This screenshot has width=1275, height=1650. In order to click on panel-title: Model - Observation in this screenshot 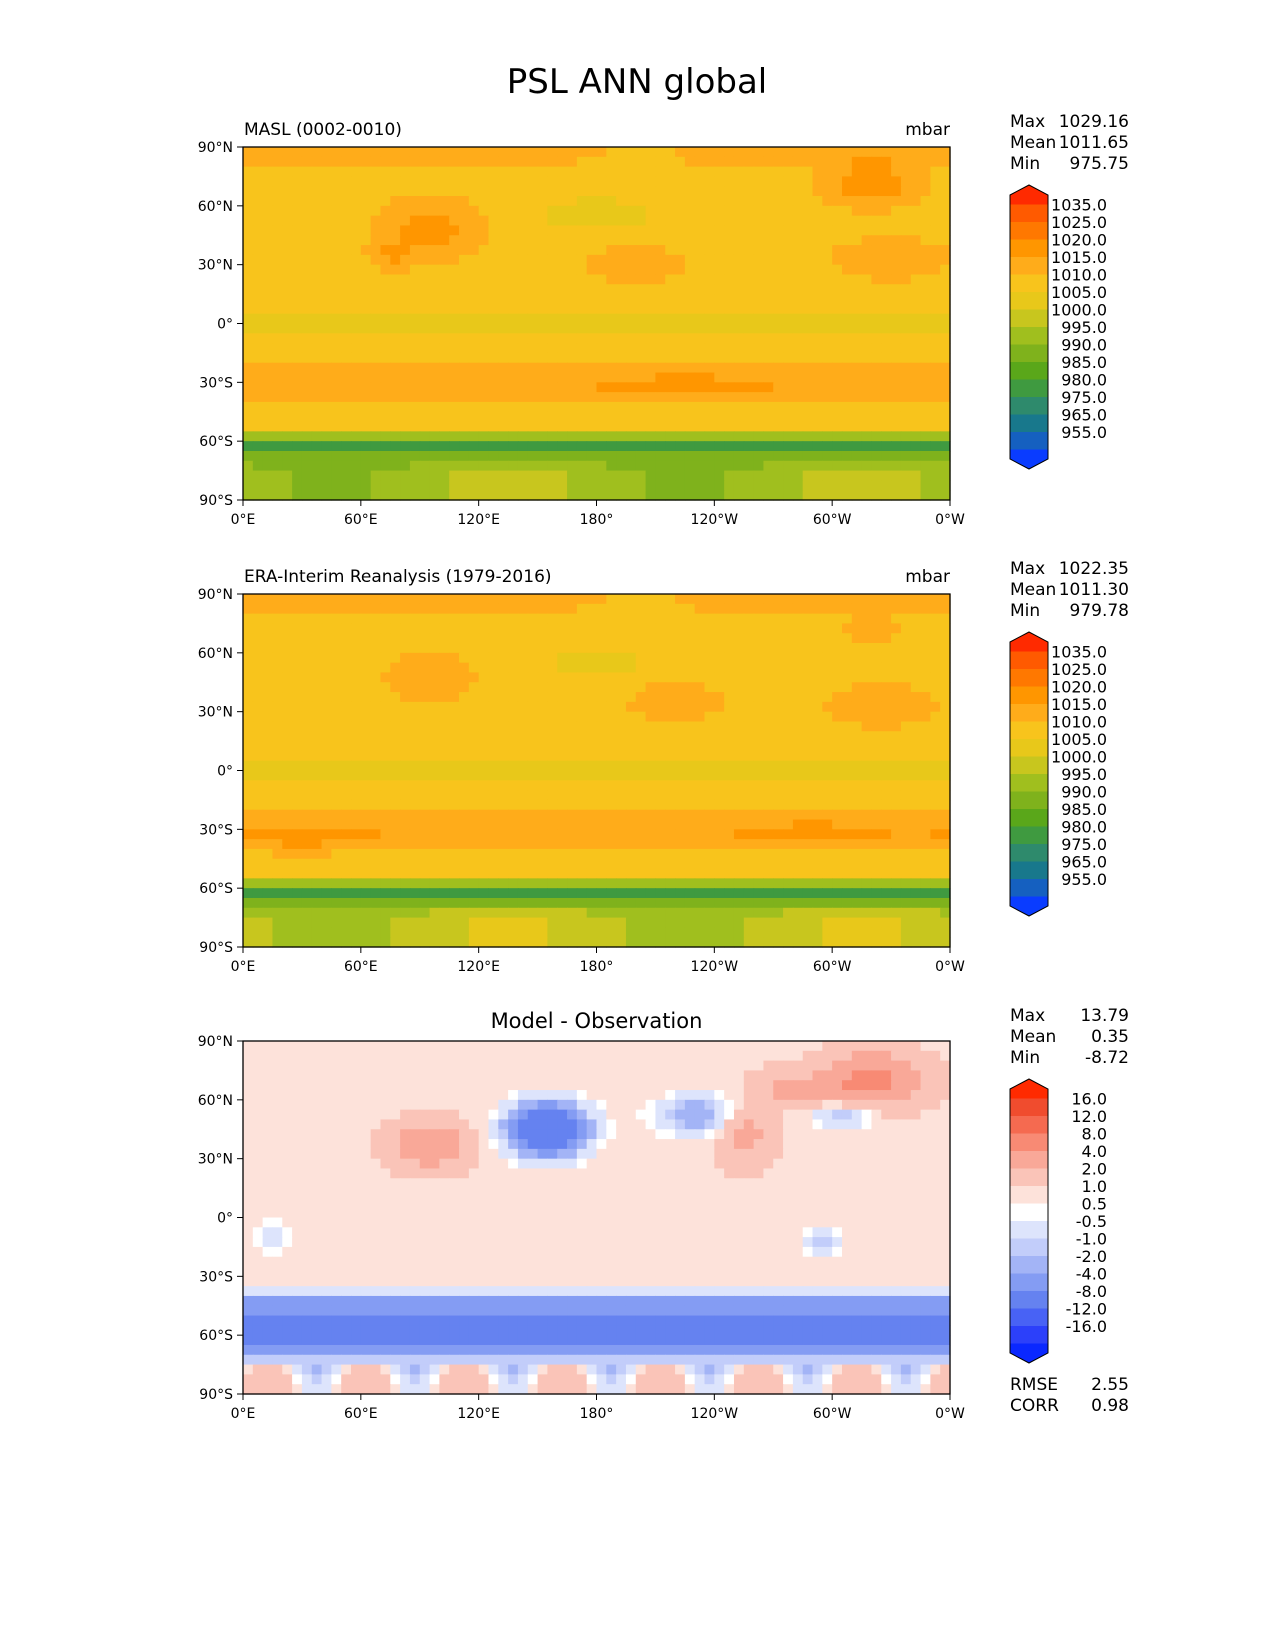, I will do `click(597, 1021)`.